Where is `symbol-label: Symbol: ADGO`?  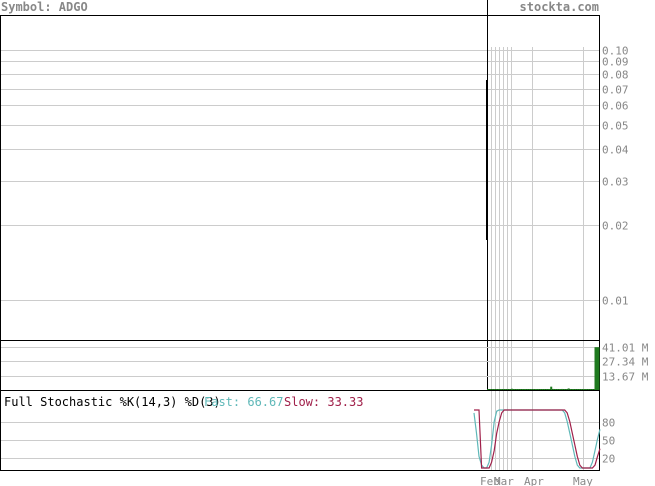
symbol-label: Symbol: ADGO is located at coordinates (44, 7).